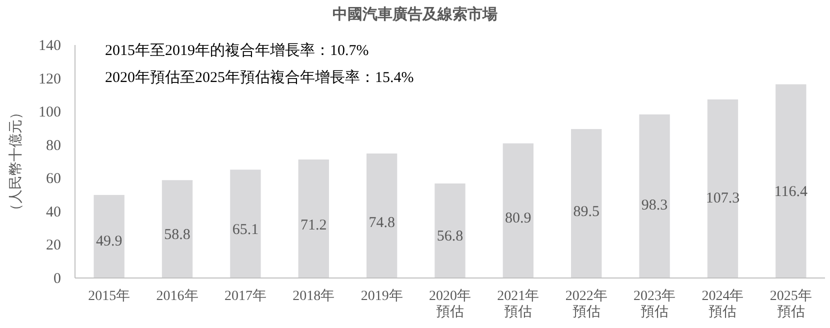 The width and height of the screenshot is (830, 328). I want to click on data-label: 74.8, so click(381, 222).